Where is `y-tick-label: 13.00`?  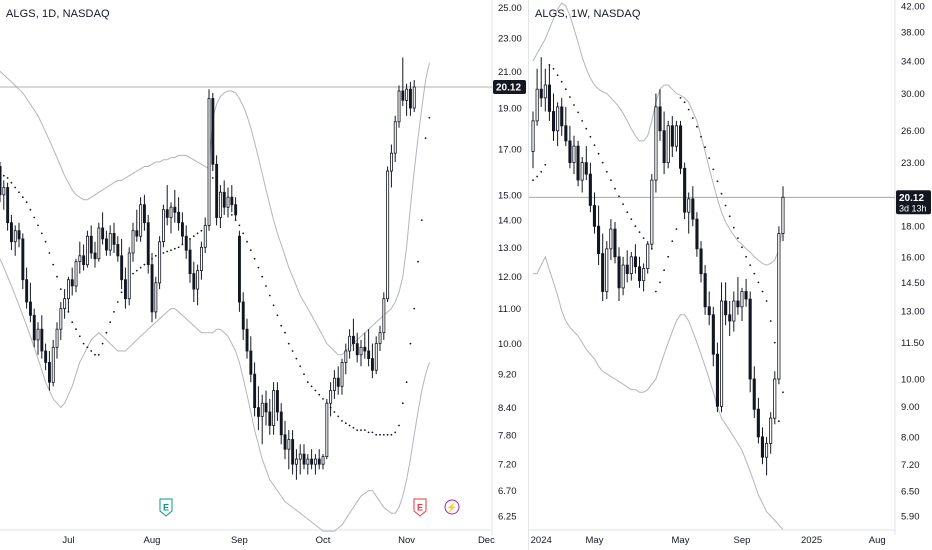
y-tick-label: 13.00 is located at coordinates (510, 248).